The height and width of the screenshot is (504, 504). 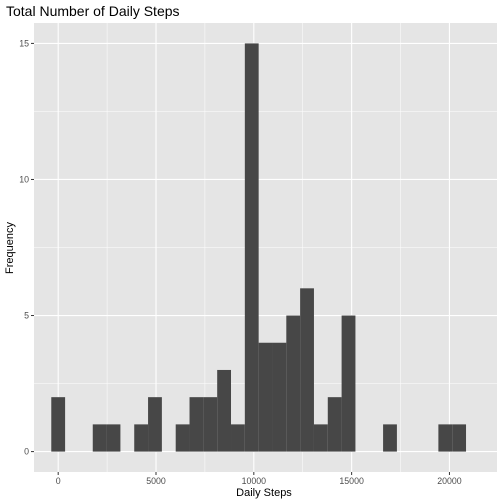 I want to click on y-axis-title: Frequency, so click(x=10, y=248).